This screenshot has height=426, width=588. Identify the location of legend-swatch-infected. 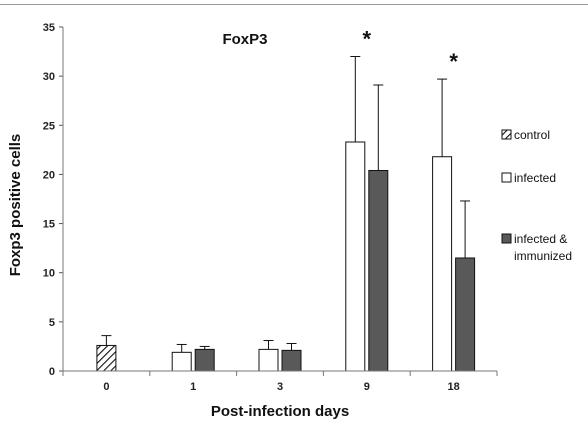
(506, 177).